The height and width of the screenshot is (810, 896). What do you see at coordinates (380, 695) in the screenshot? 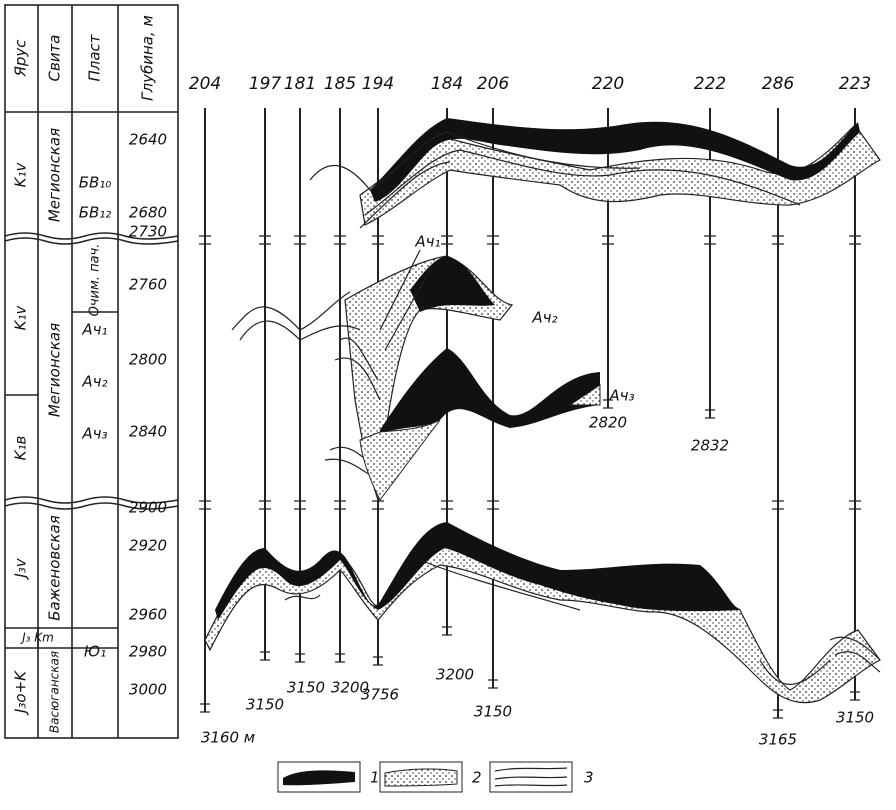
I see `well-depth: 3756` at bounding box center [380, 695].